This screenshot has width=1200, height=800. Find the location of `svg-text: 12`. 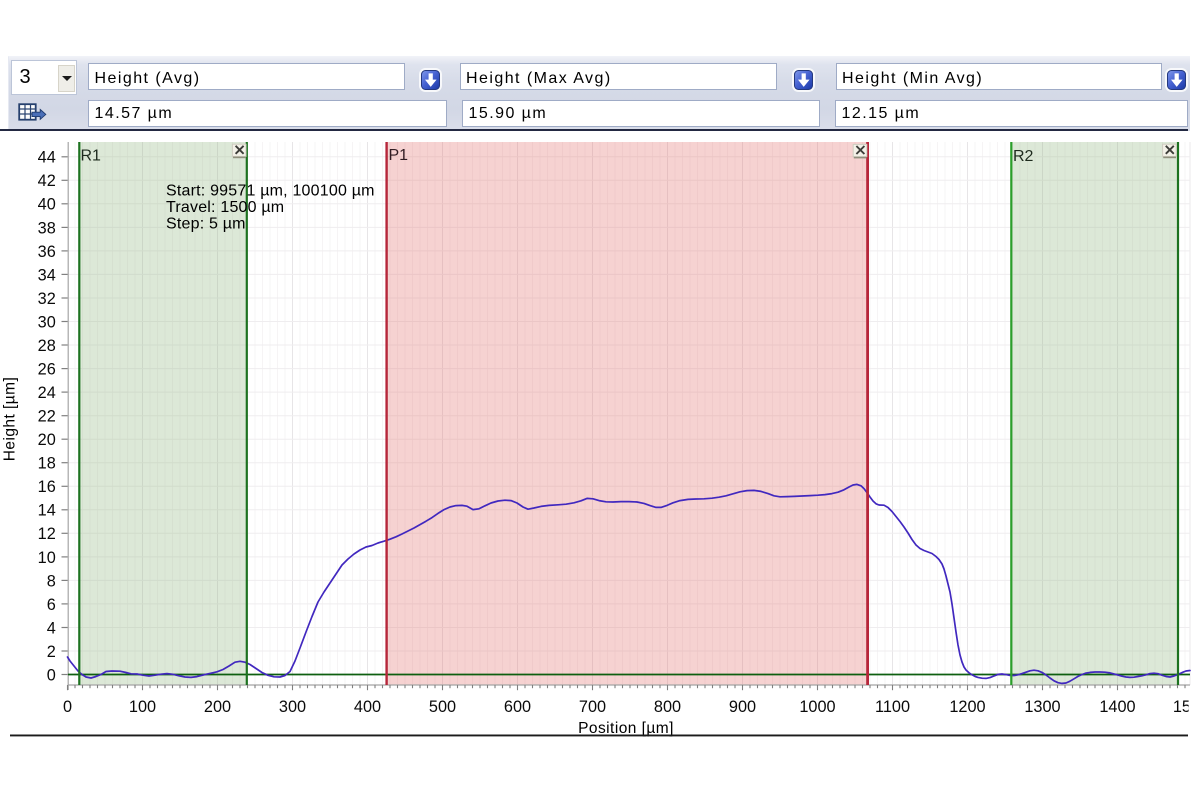

svg-text: 12 is located at coordinates (47, 534).